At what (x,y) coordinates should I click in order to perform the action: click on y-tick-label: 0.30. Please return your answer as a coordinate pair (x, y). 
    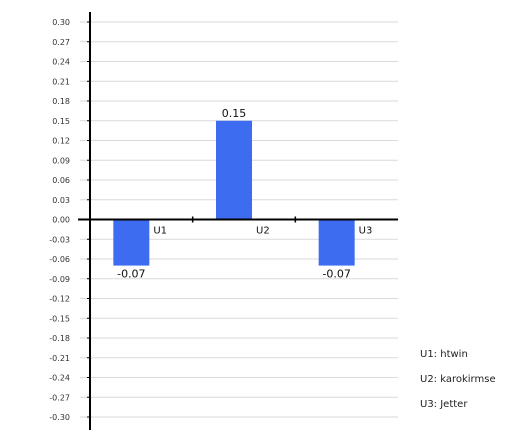
    Looking at the image, I should click on (61, 22).